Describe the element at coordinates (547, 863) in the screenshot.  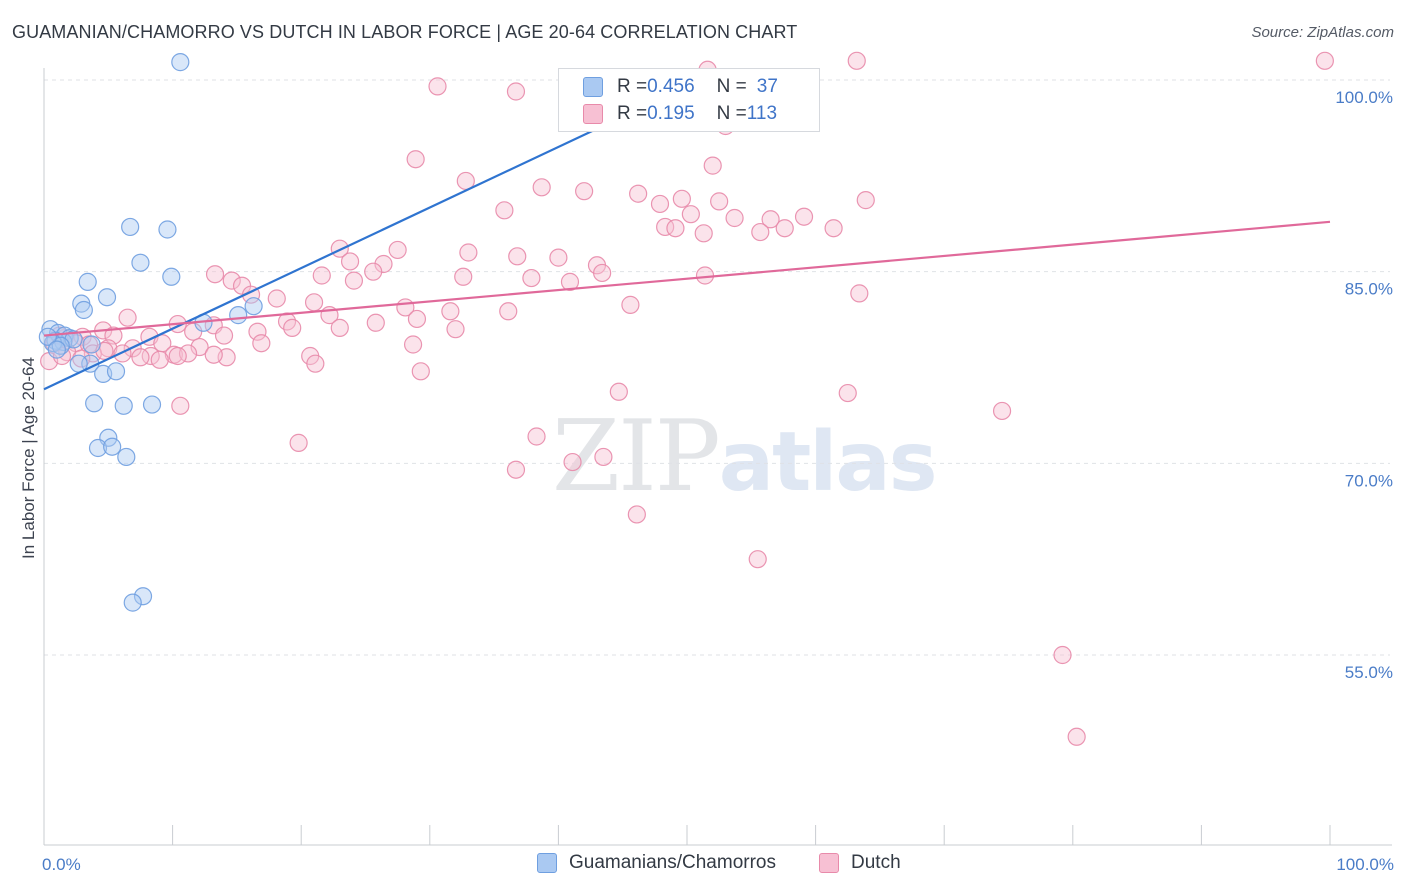
I see `series-swatch-guamanian` at that location.